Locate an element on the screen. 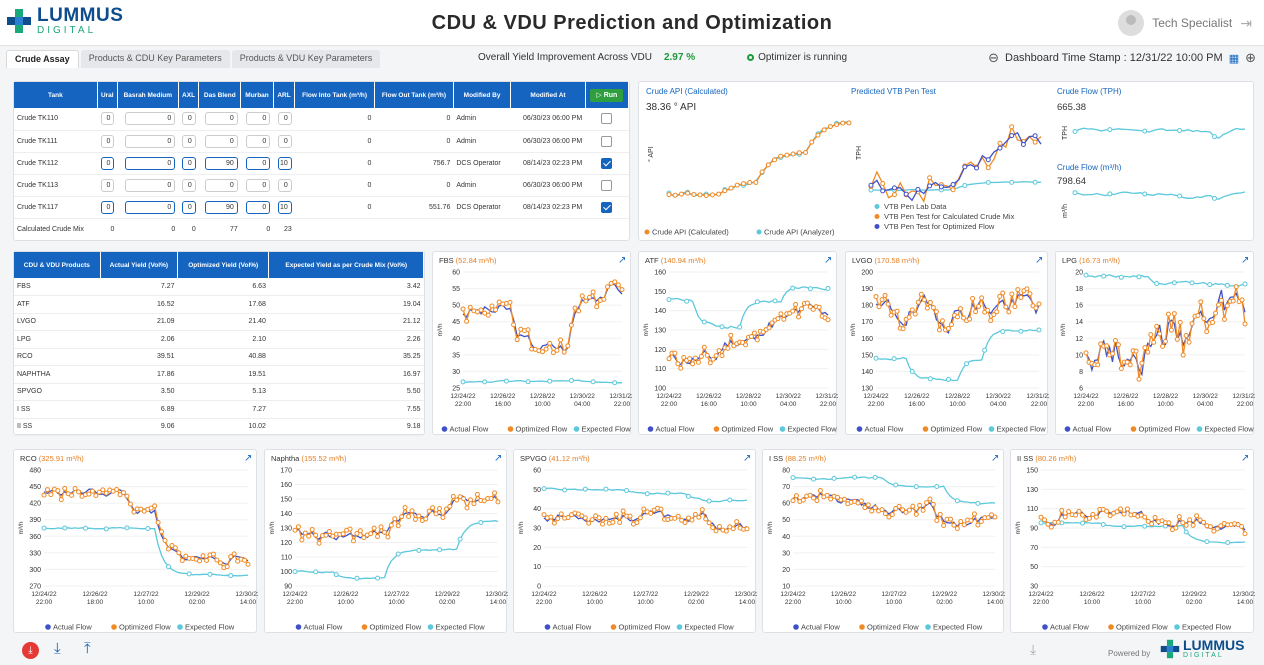 The image size is (1264, 665). legend-label: VTB Pen Lab Data is located at coordinates (915, 206).